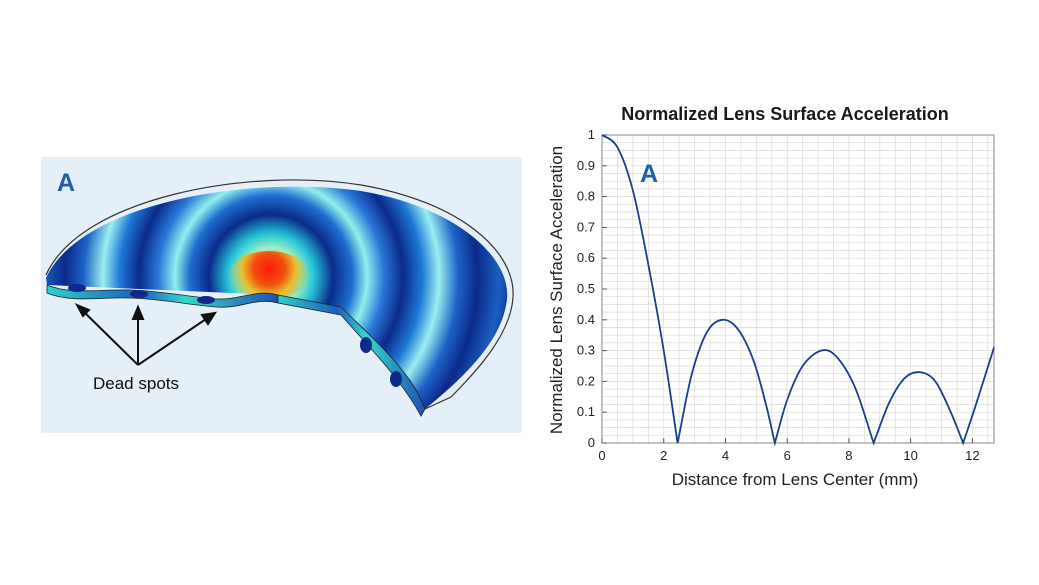  Describe the element at coordinates (146, 334) in the screenshot. I see `dead-spot-arrows` at that location.